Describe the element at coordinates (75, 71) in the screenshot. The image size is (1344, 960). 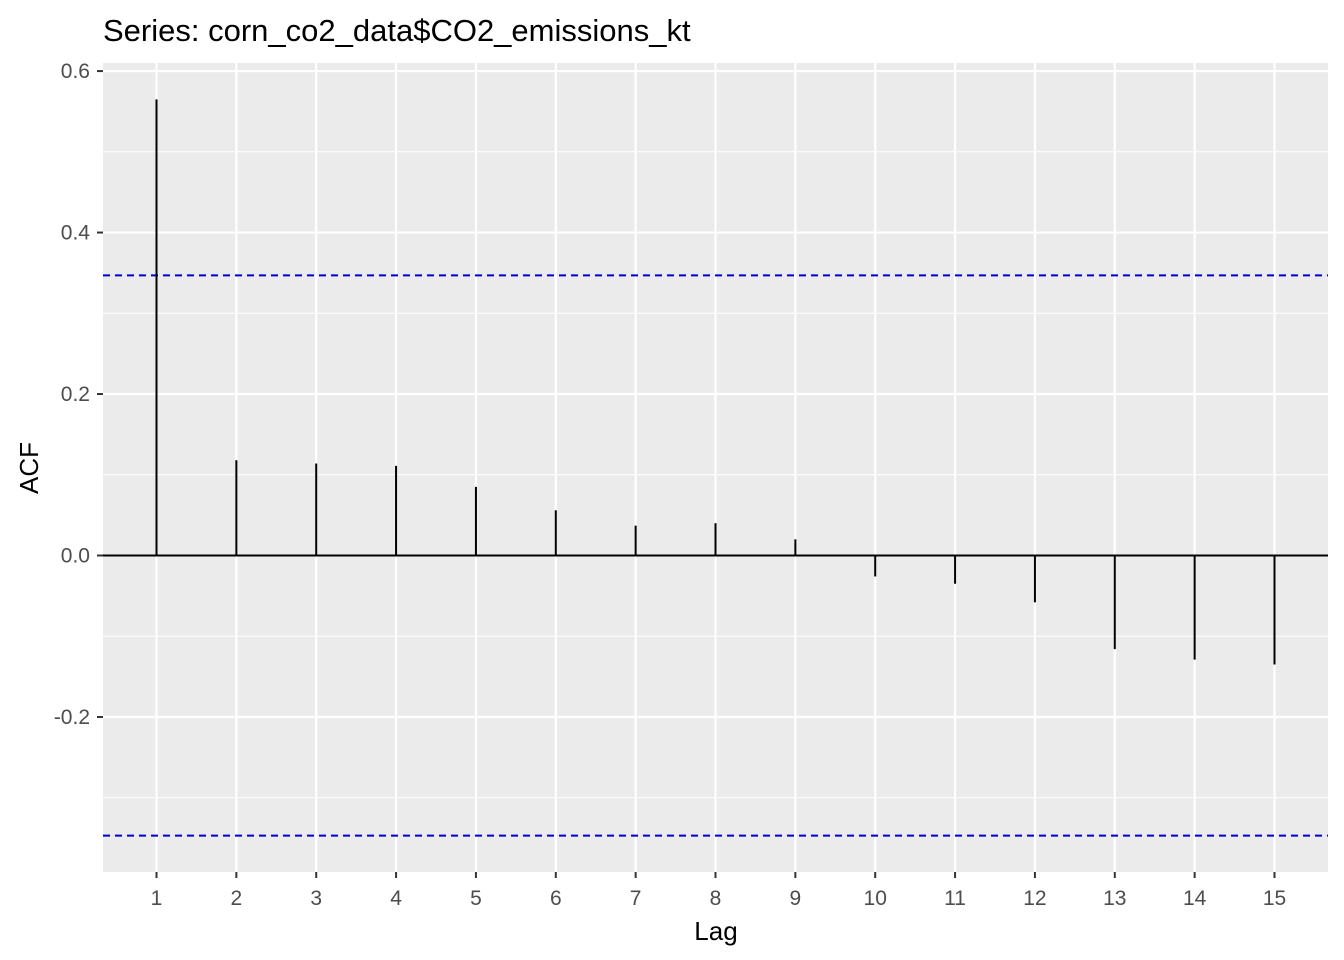
I see `y-tick-label: 0.6` at that location.